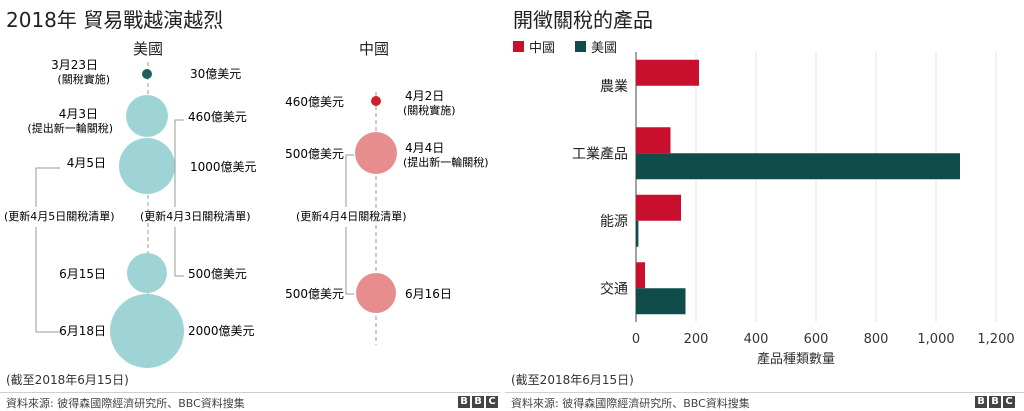 The height and width of the screenshot is (411, 1024). What do you see at coordinates (614, 87) in the screenshot?
I see `category-label: 農業` at bounding box center [614, 87].